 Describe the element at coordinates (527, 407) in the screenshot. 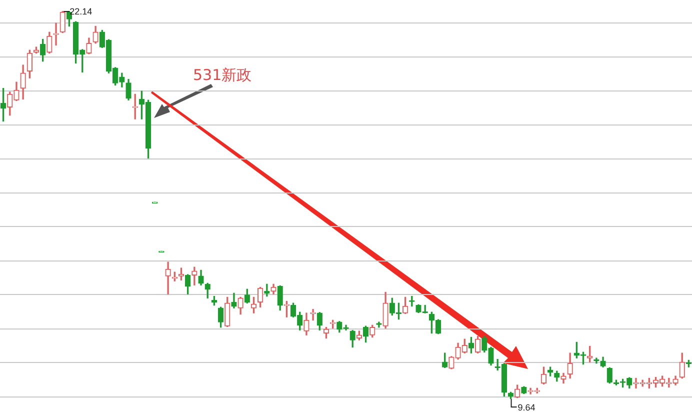

I see `text: 9.64` at that location.